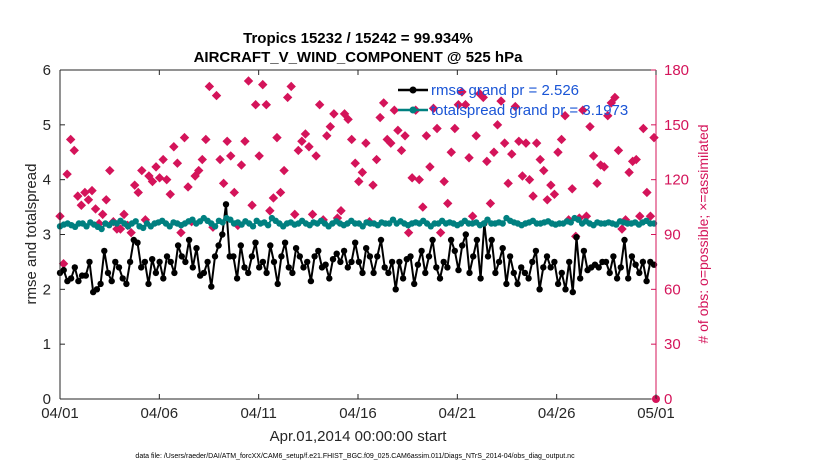  I want to click on y-right-tick-label: 90, so click(672, 235).